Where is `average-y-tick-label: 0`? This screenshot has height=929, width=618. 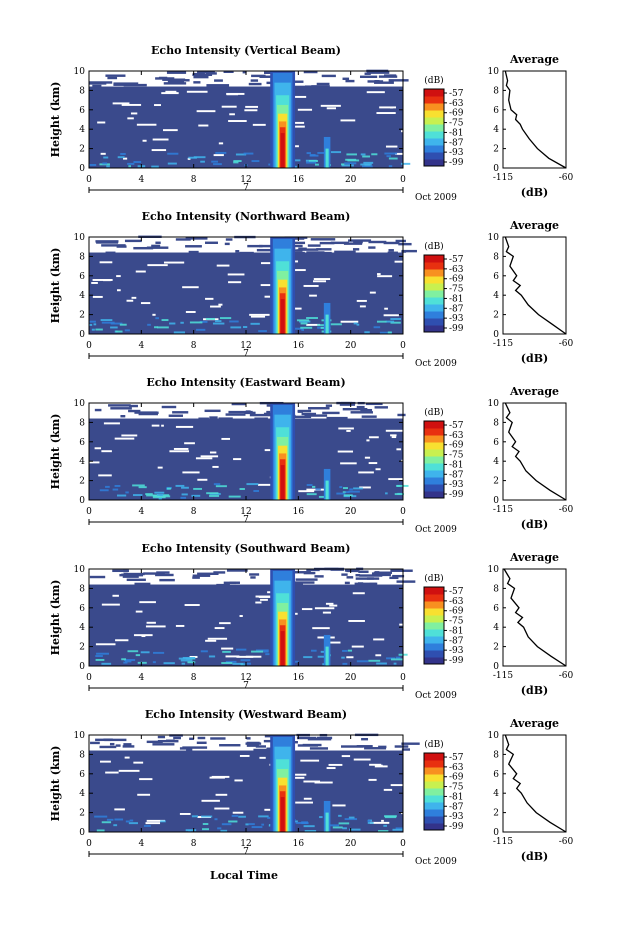 average-y-tick-label: 0 is located at coordinates (496, 501).